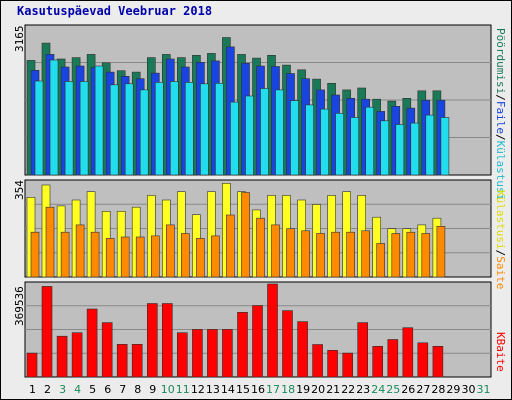 The height and width of the screenshot is (400, 512). I want to click on day-label-3: 3, so click(62, 389).